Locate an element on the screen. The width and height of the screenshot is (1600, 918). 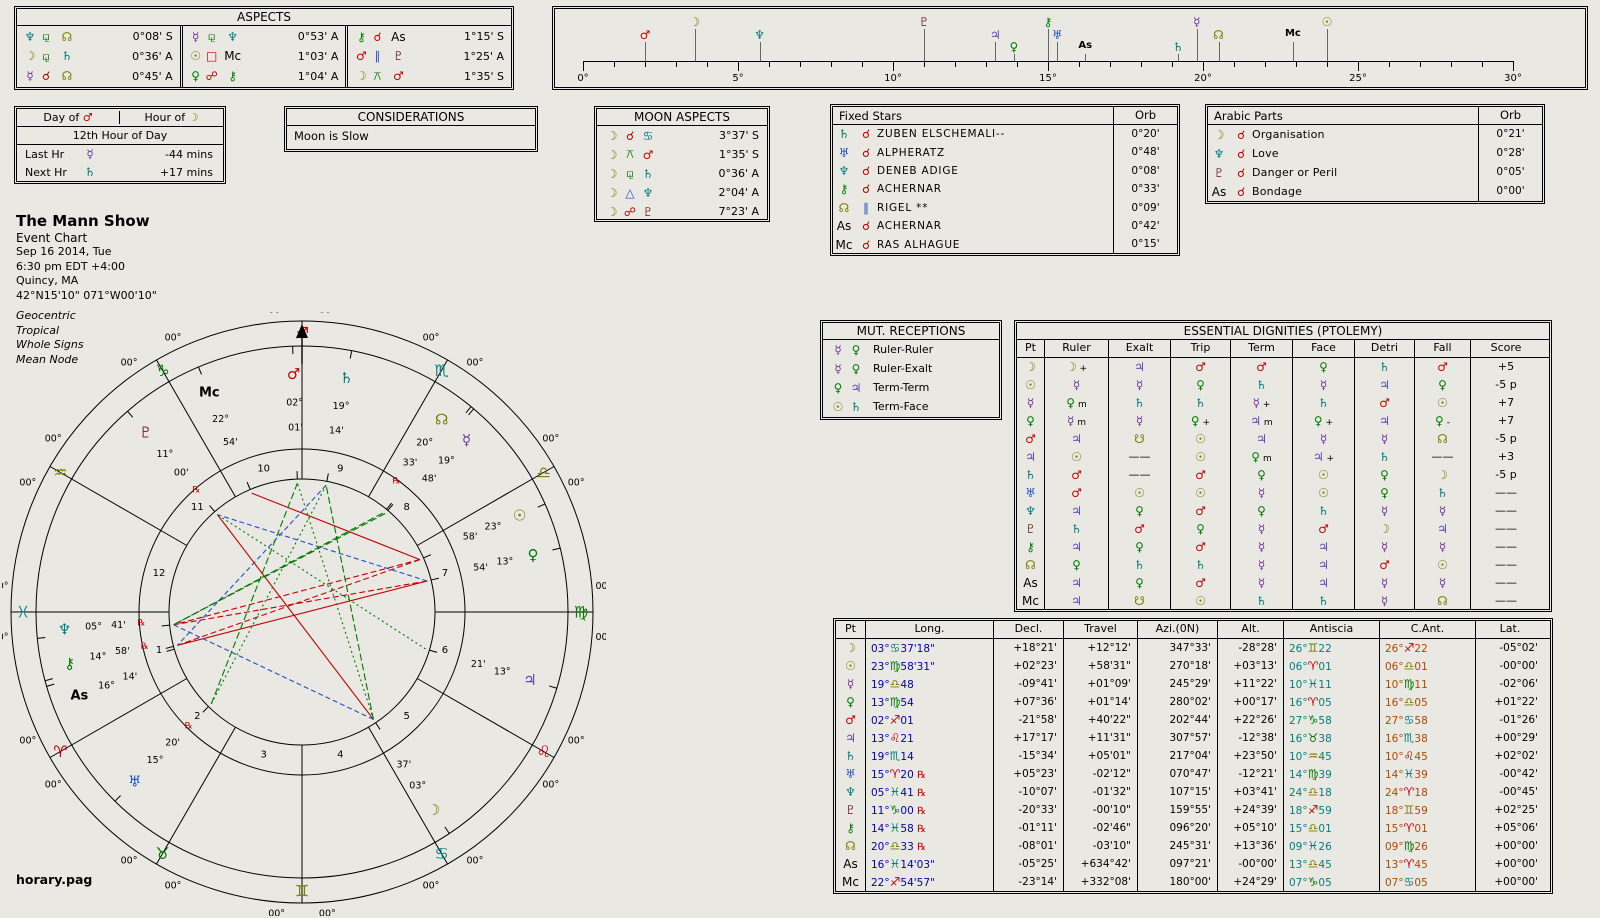
position-contra-antiscia: 24°♈18 is located at coordinates (1428, 792).